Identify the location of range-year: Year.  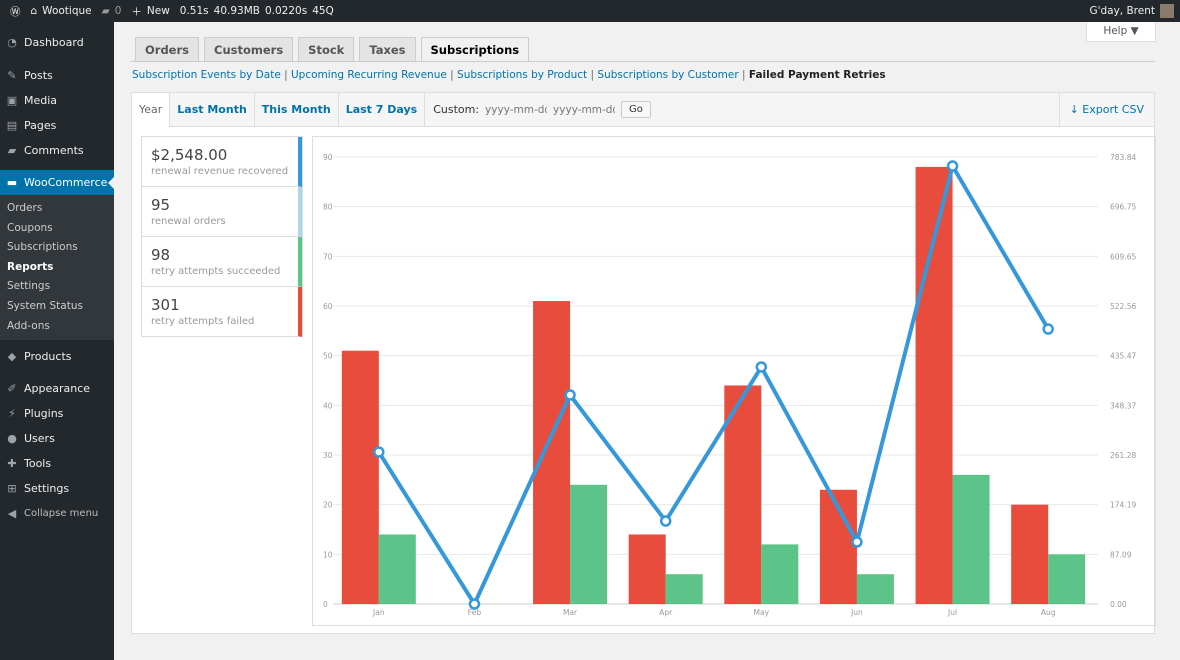
(151, 109).